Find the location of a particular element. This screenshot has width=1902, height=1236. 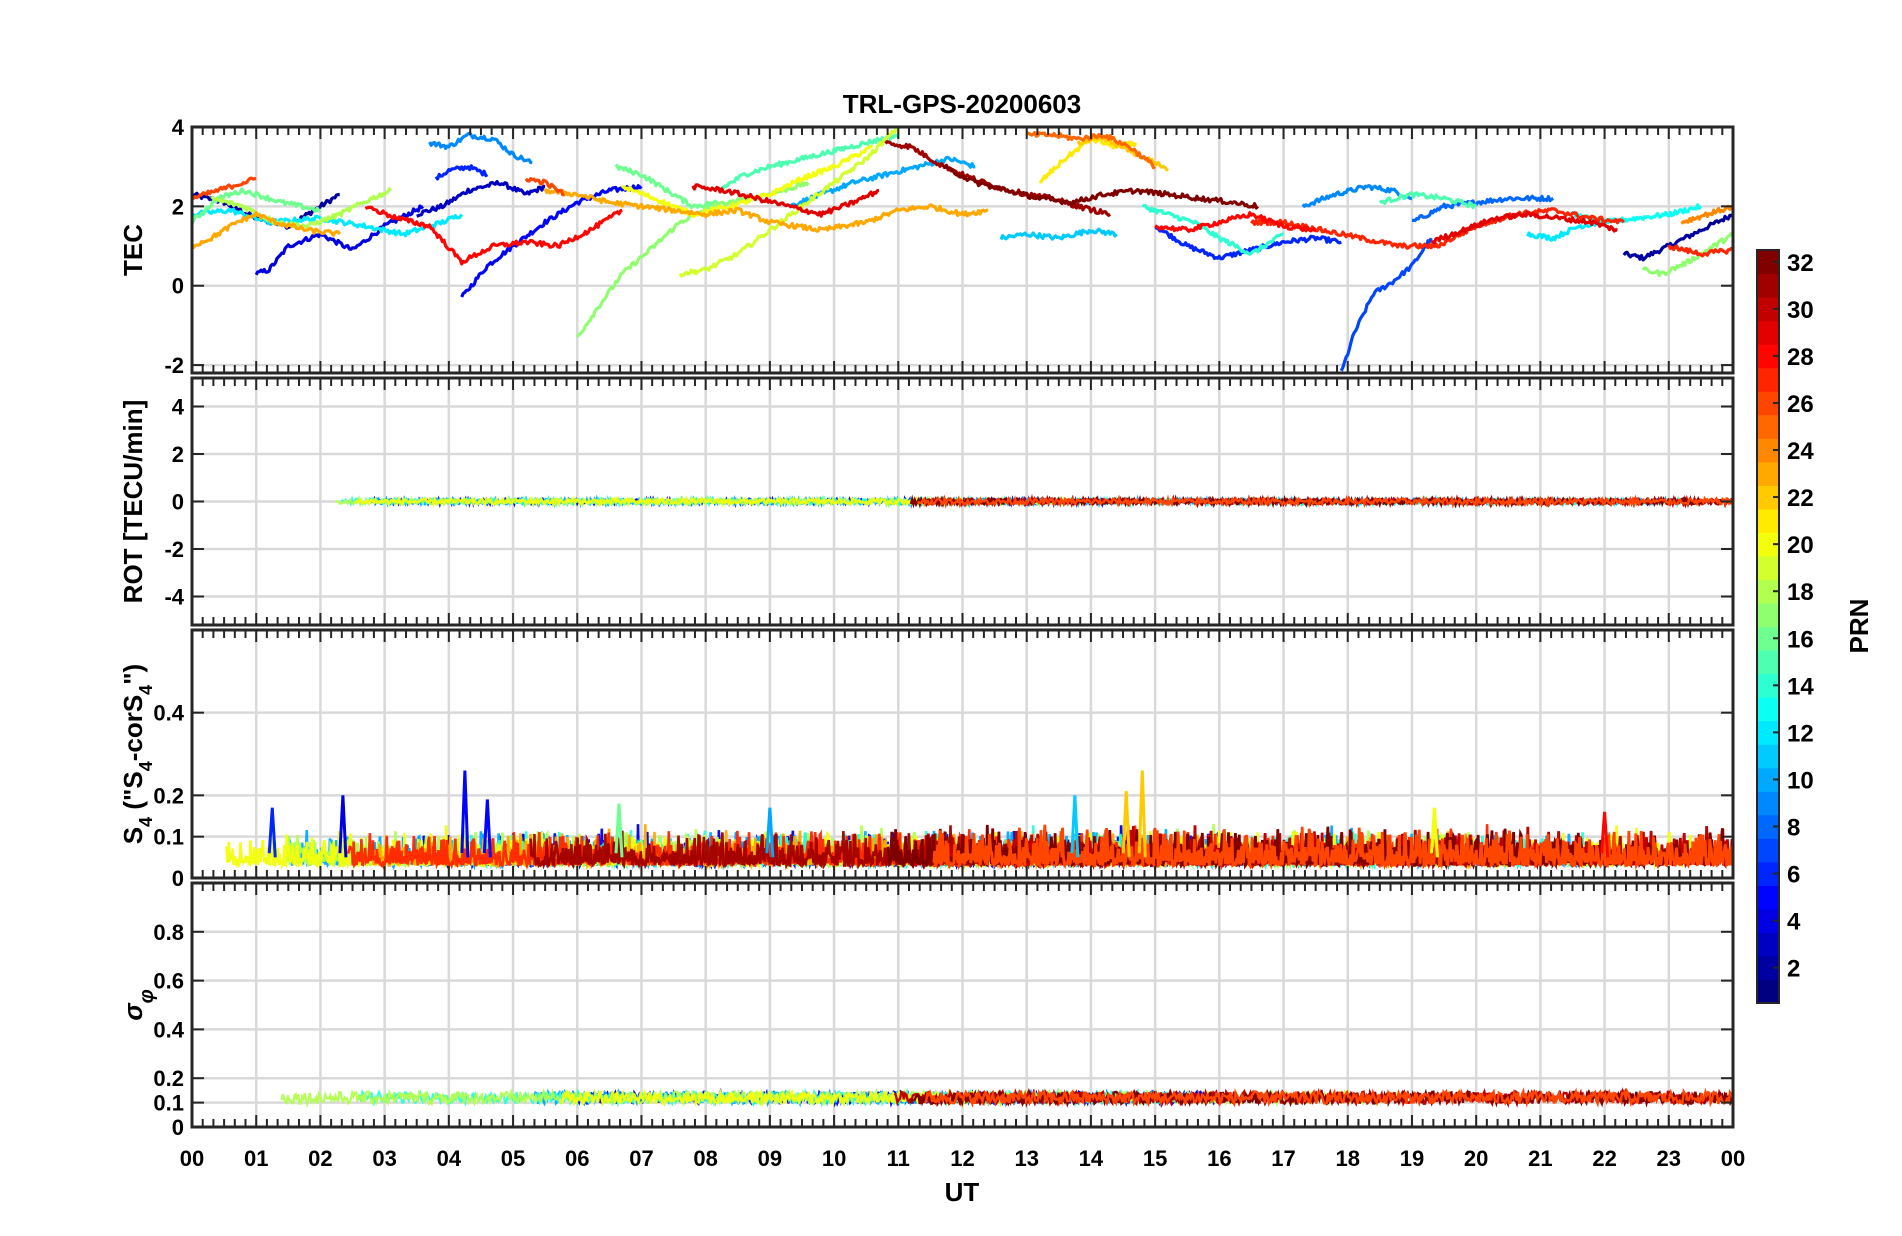

colorbar-tick-label: 14 is located at coordinates (1800, 686).